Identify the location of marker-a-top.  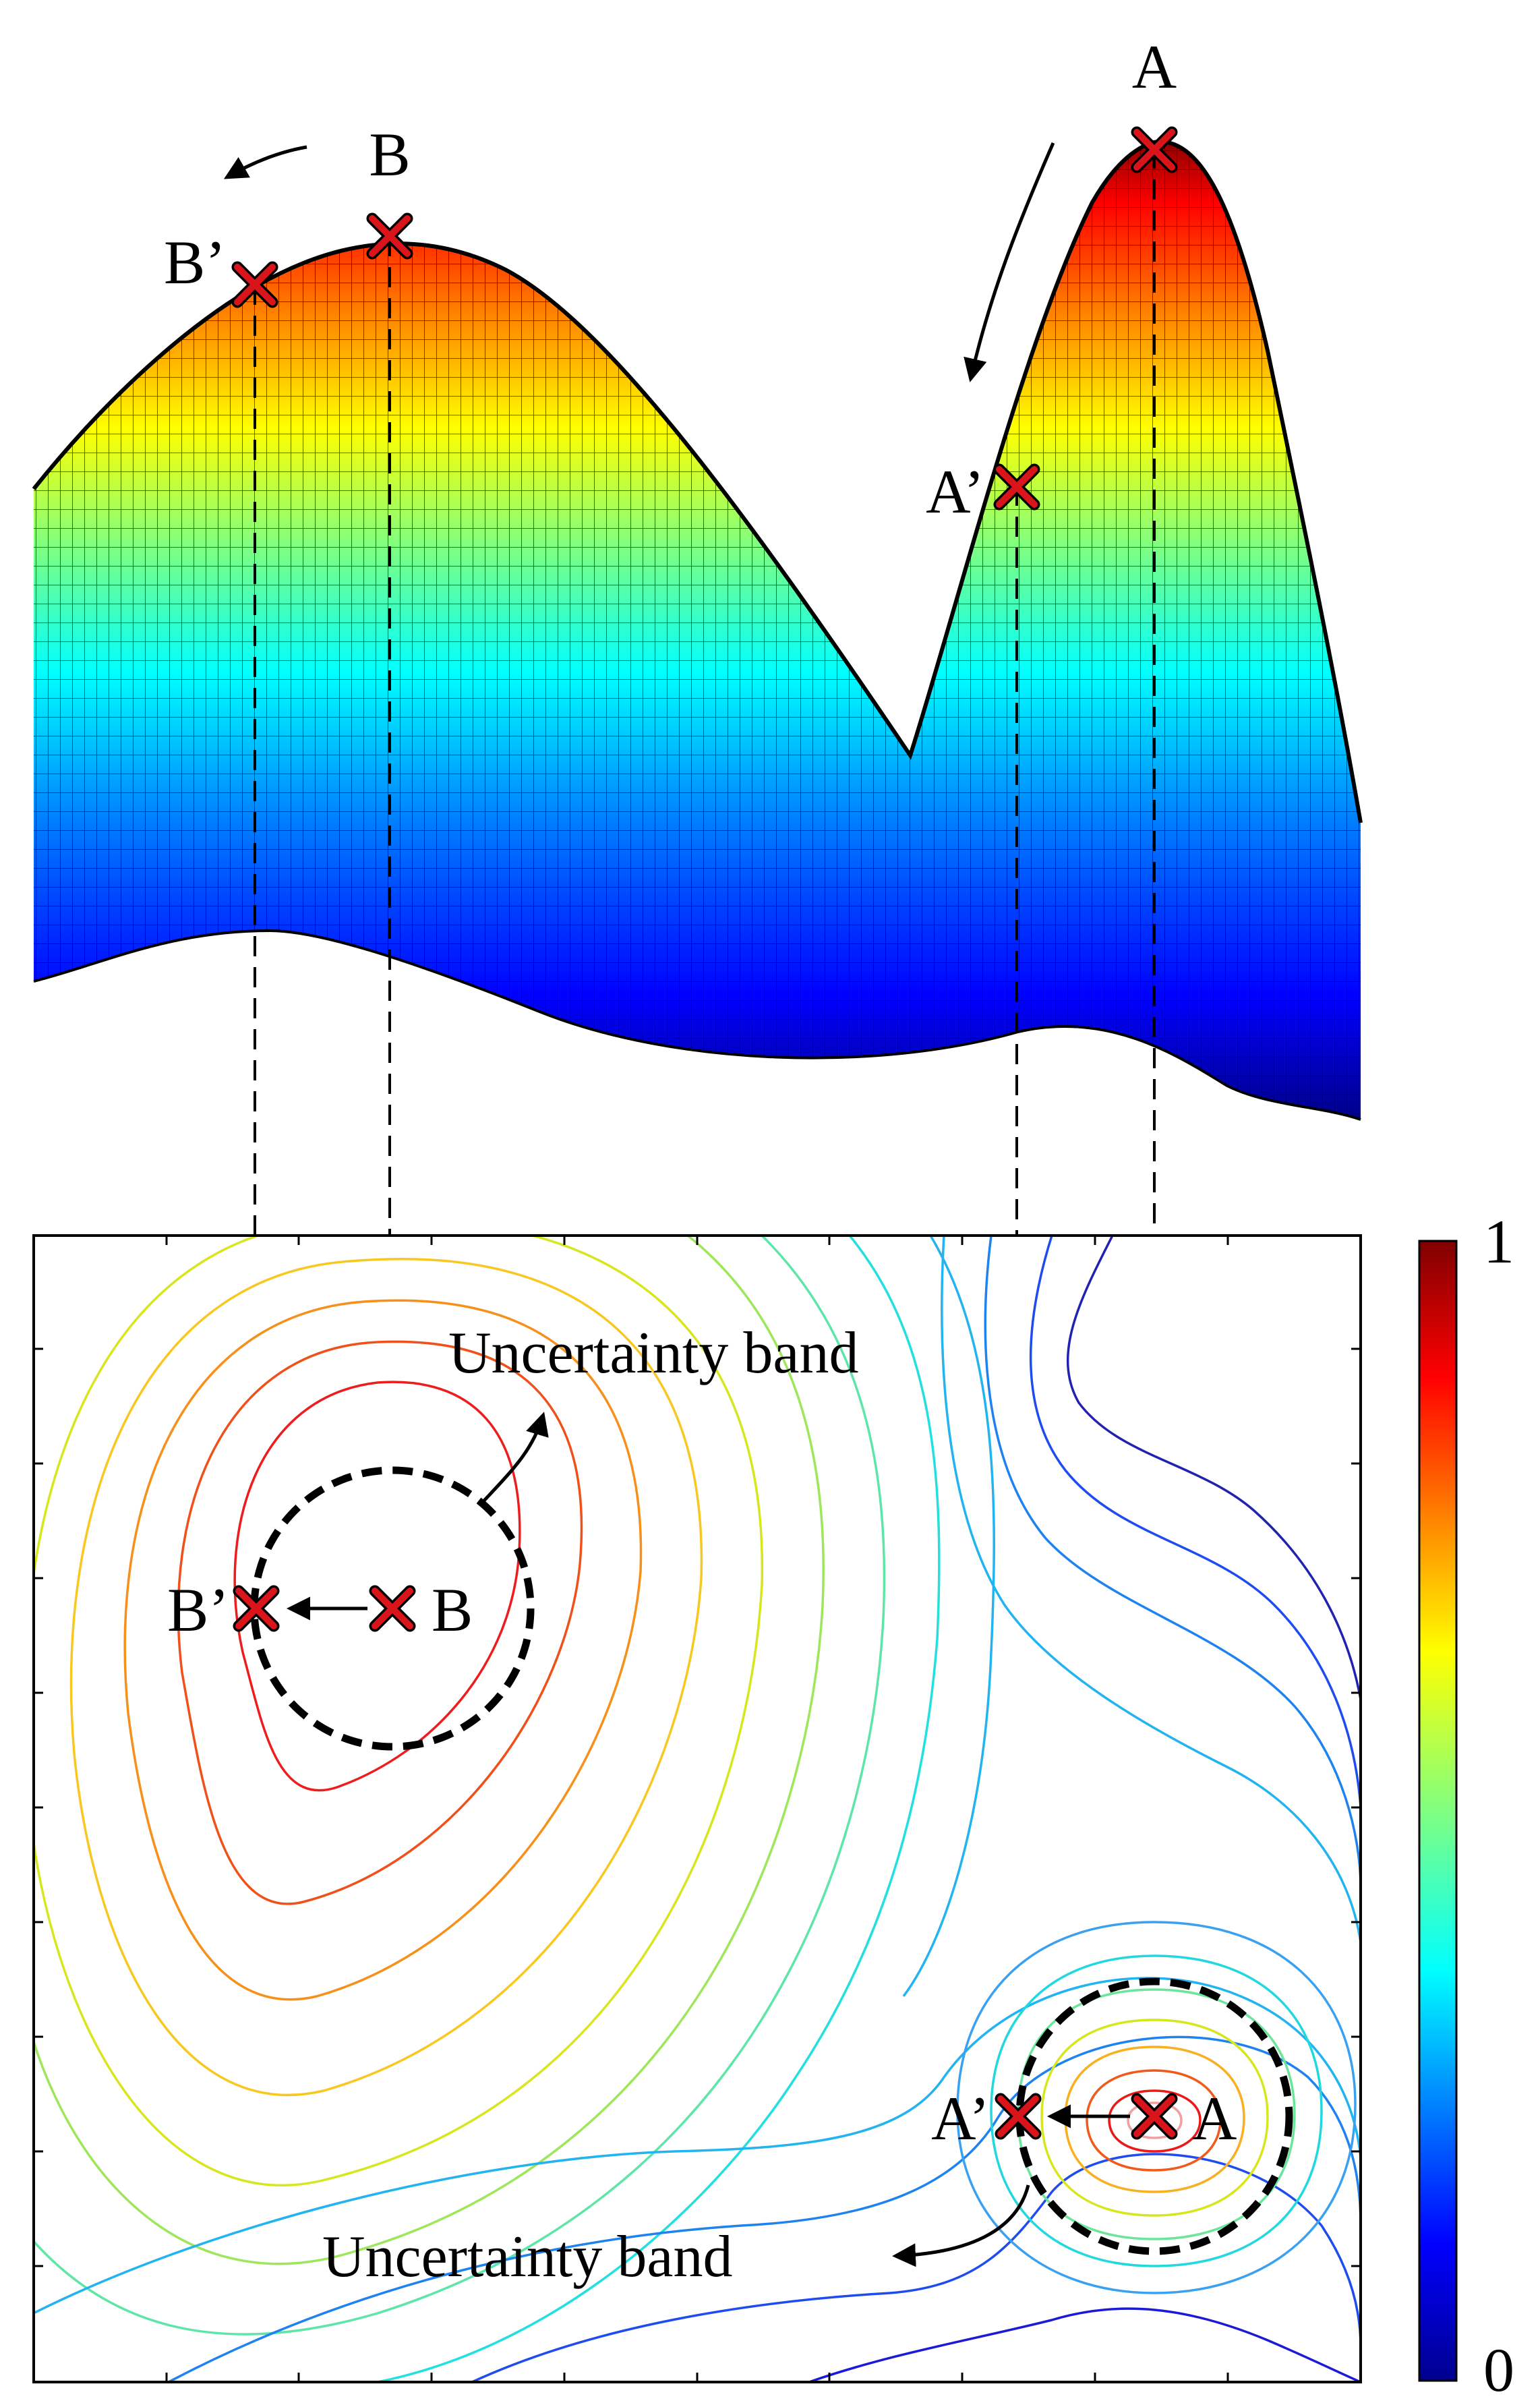
(1154, 149).